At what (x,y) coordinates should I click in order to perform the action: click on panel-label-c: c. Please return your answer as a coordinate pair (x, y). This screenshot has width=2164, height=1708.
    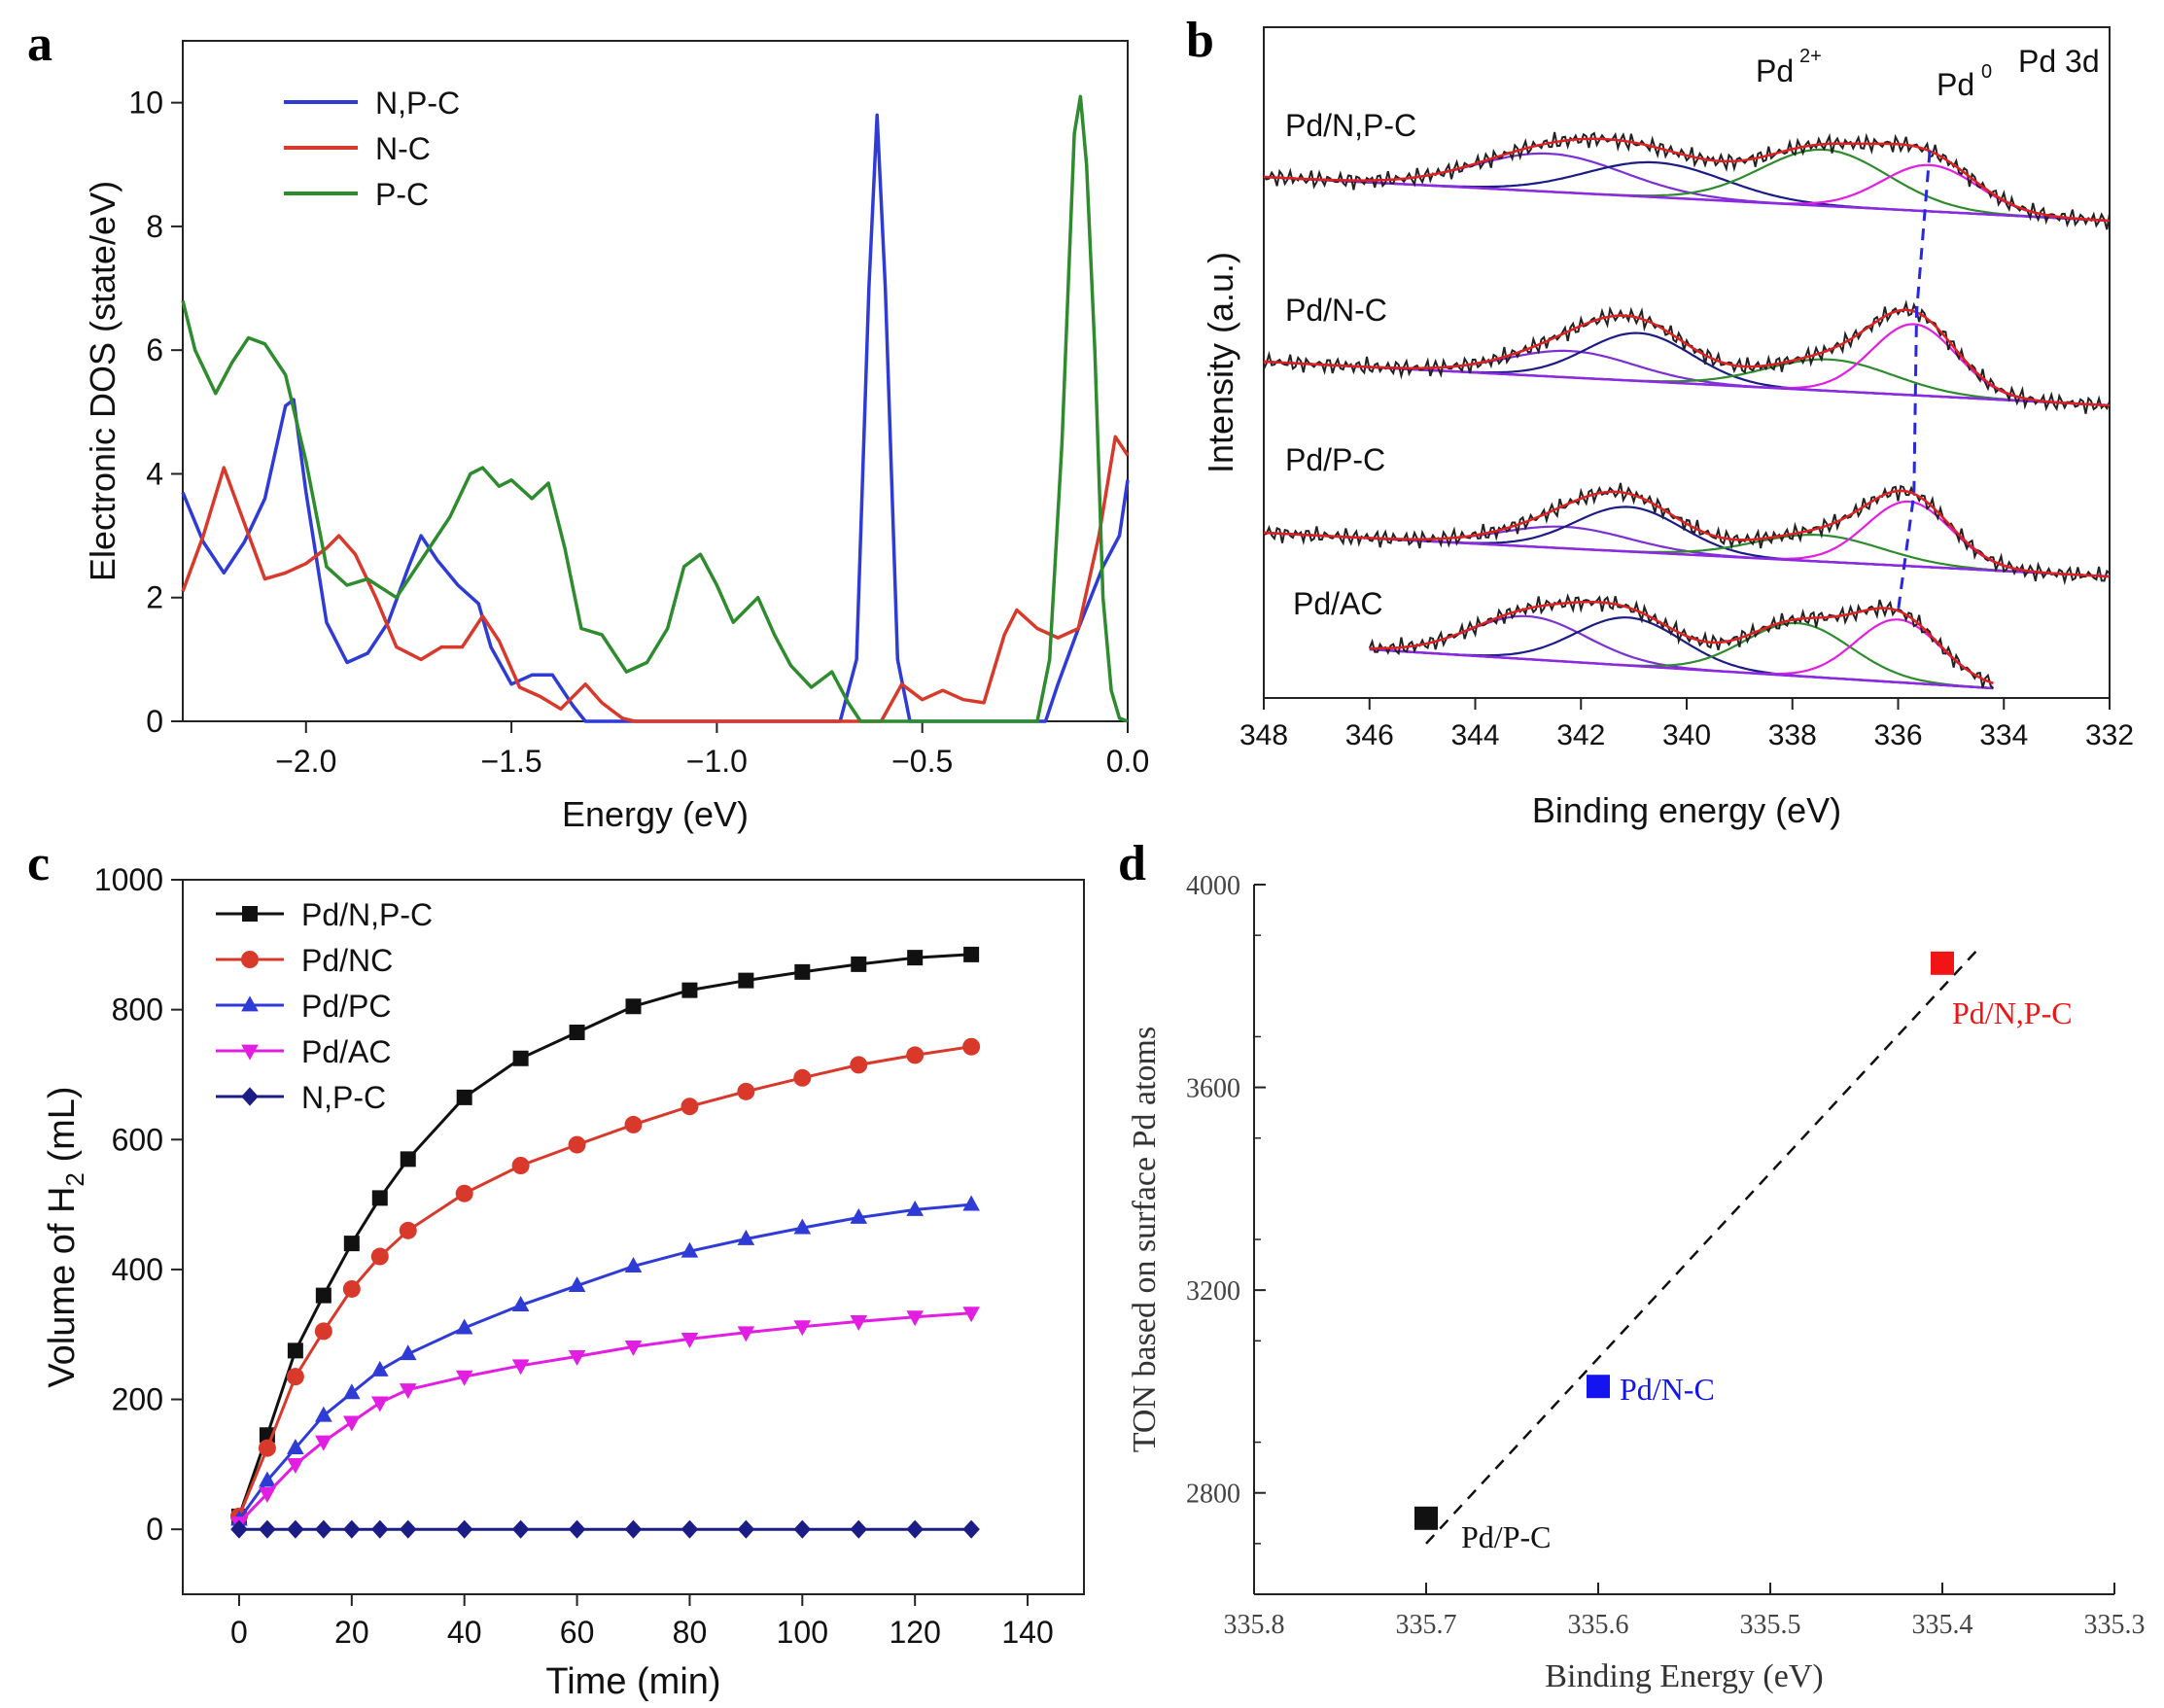
    Looking at the image, I should click on (38, 864).